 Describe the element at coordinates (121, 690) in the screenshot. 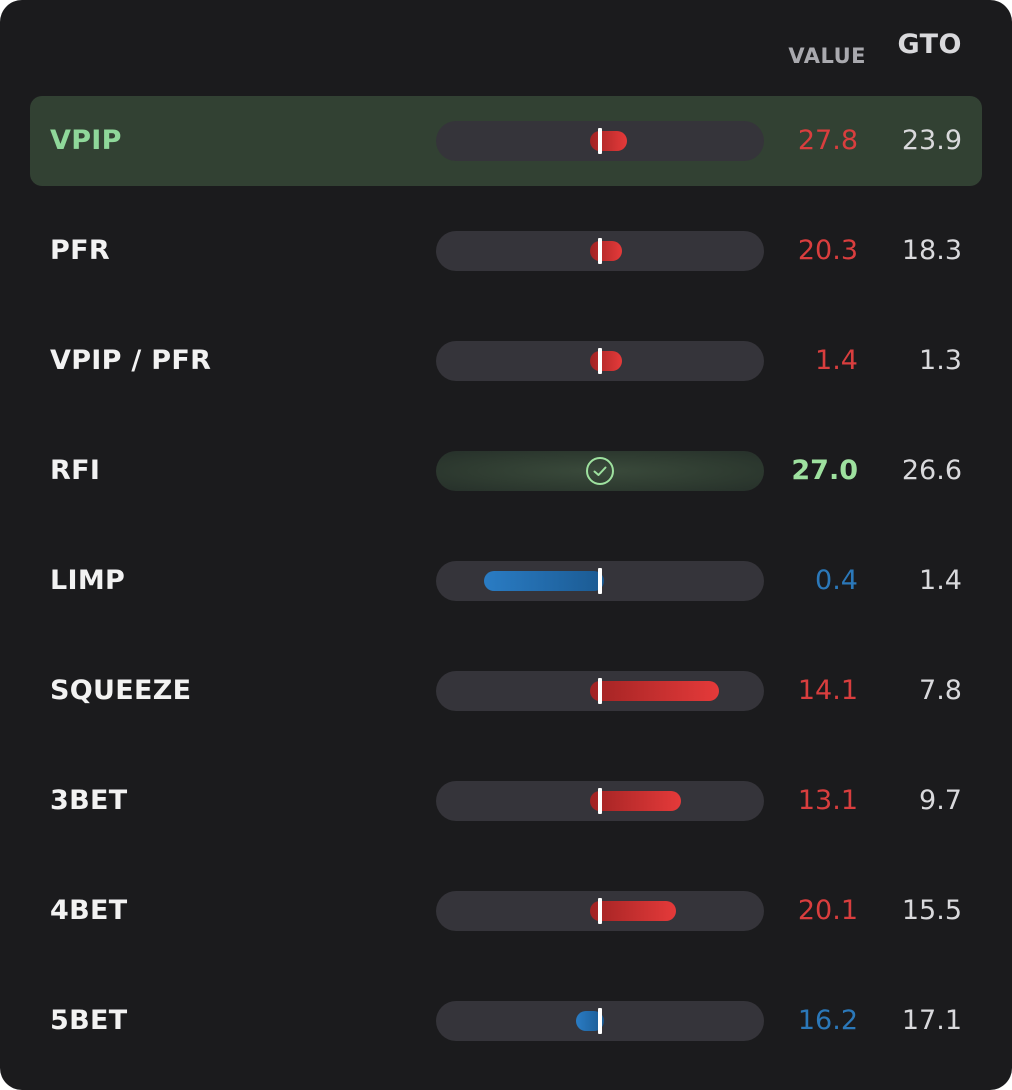

I see `stat-label: SQUEEZE` at that location.